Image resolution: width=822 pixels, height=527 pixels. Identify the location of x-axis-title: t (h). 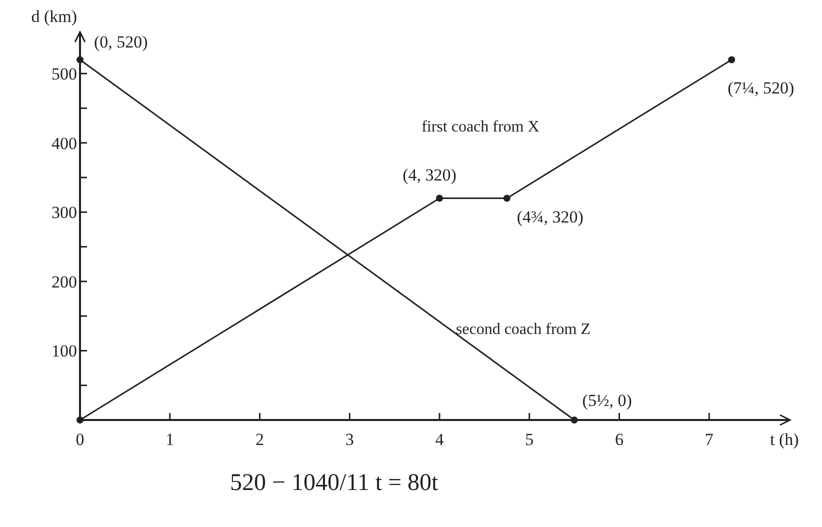
(784, 439).